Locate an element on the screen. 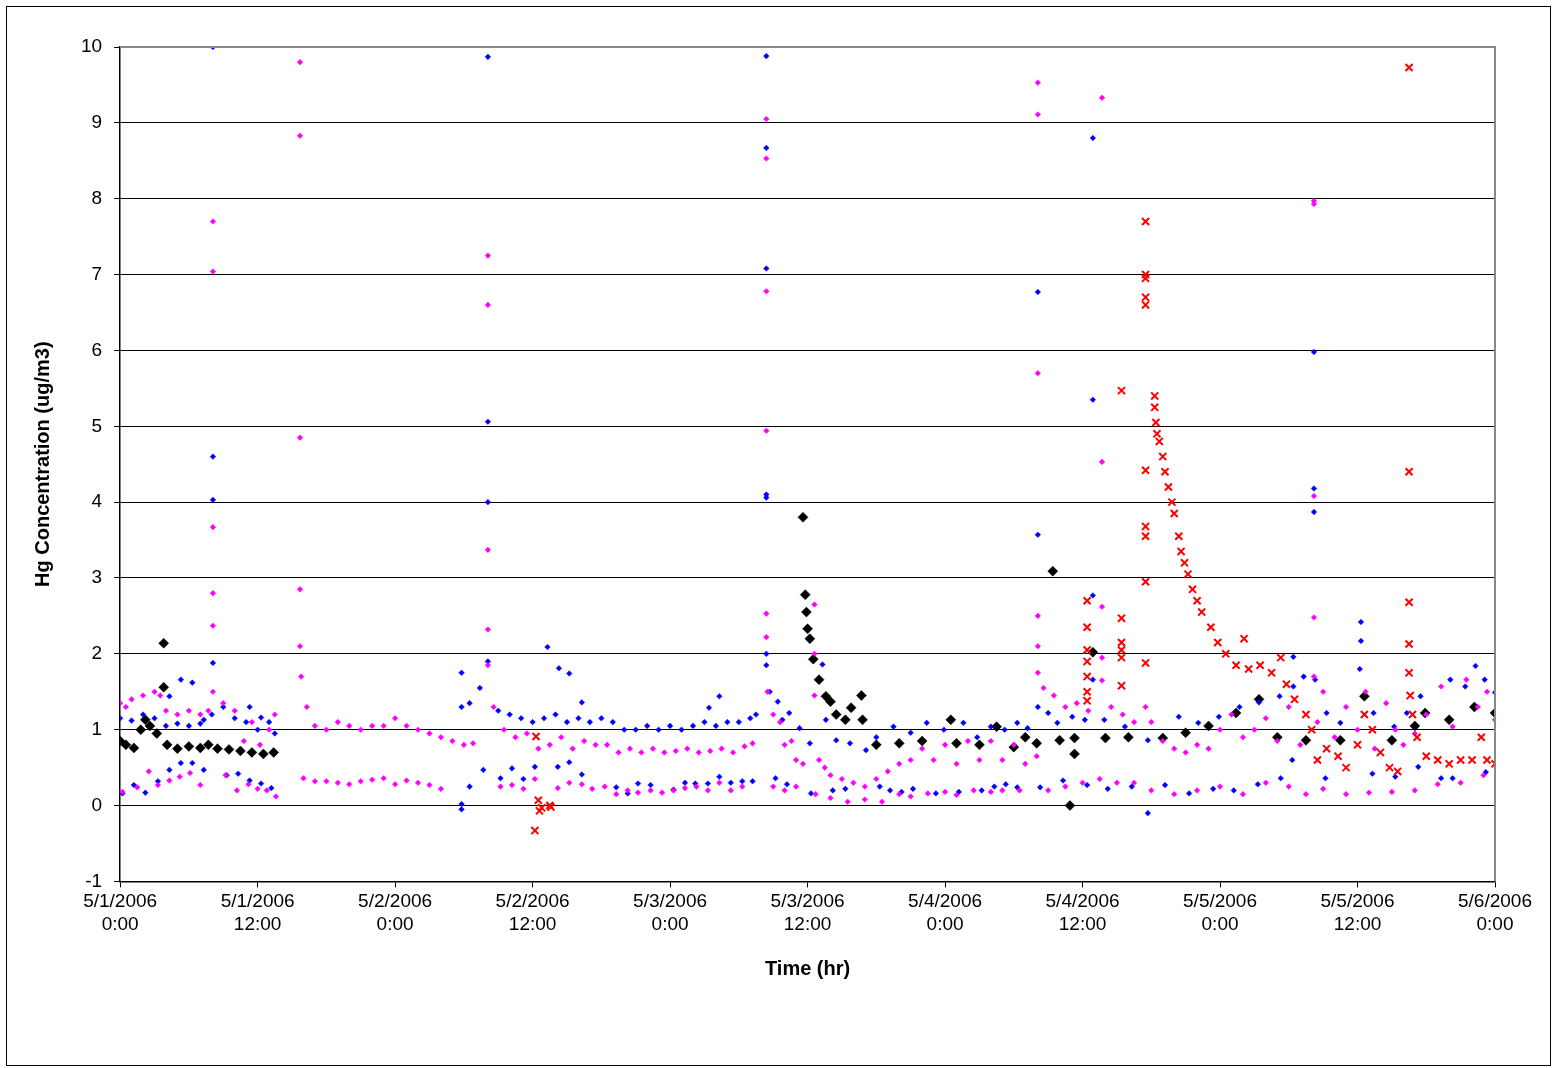  y-tick-label: 10 is located at coordinates (91, 46).